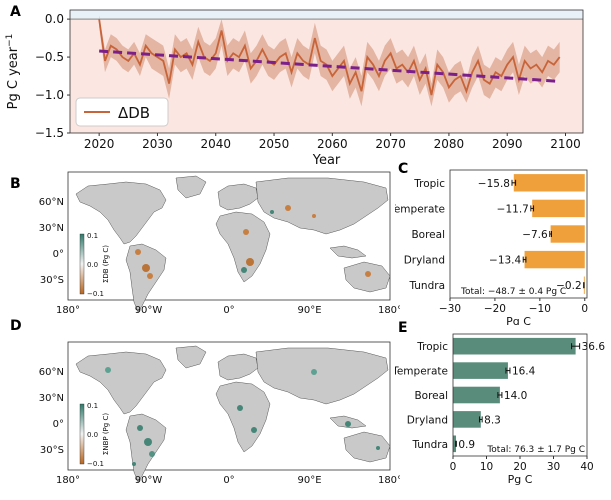 This screenshot has height=500, width=611. I want to click on continents, so click(233, 244).